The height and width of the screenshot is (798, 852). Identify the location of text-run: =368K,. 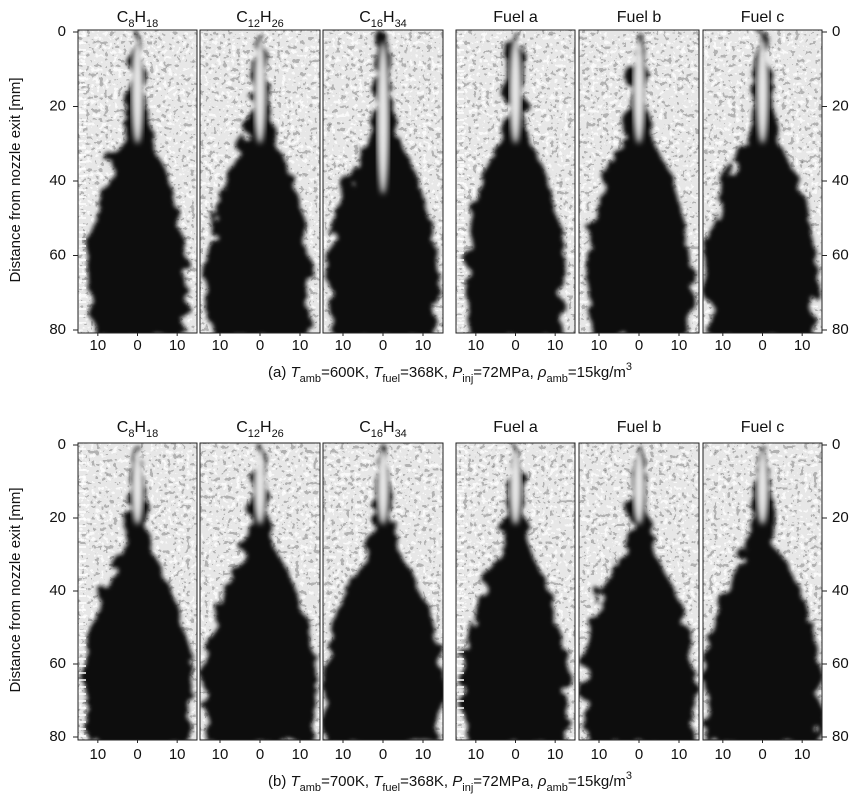
(426, 372).